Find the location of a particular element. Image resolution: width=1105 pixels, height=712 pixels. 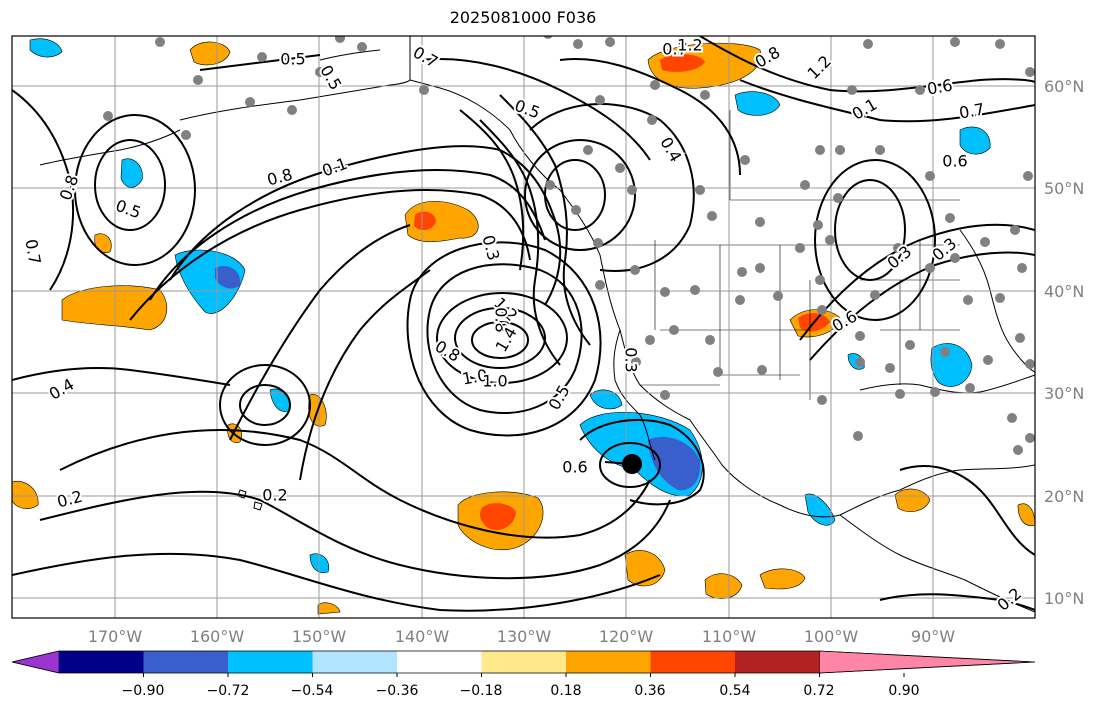

contour-label: 0.3 is located at coordinates (631, 359).